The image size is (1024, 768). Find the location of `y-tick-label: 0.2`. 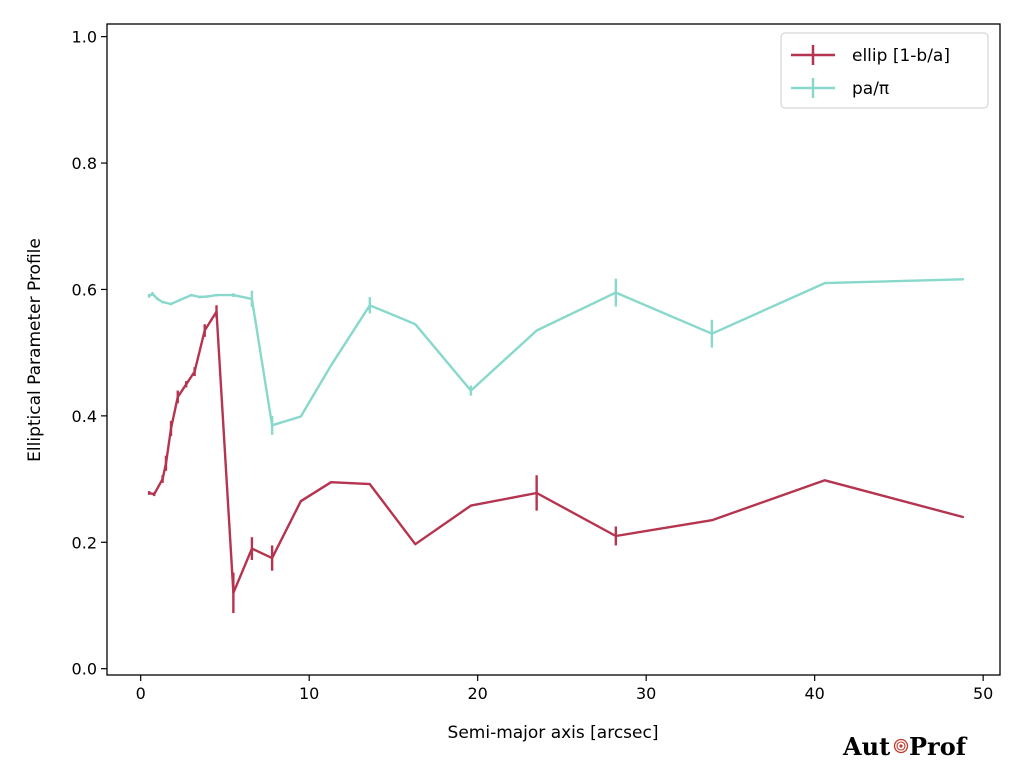

y-tick-label: 0.2 is located at coordinates (84, 542).